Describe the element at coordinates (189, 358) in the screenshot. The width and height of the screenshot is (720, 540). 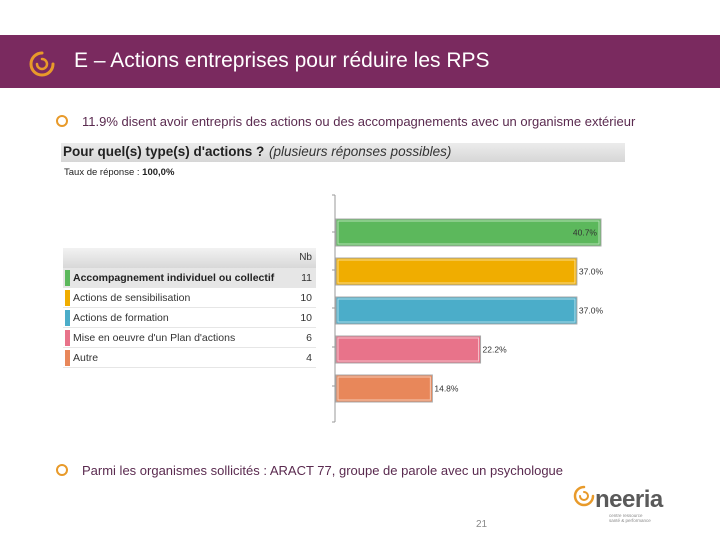
I see `table-row: Autre 4` at that location.